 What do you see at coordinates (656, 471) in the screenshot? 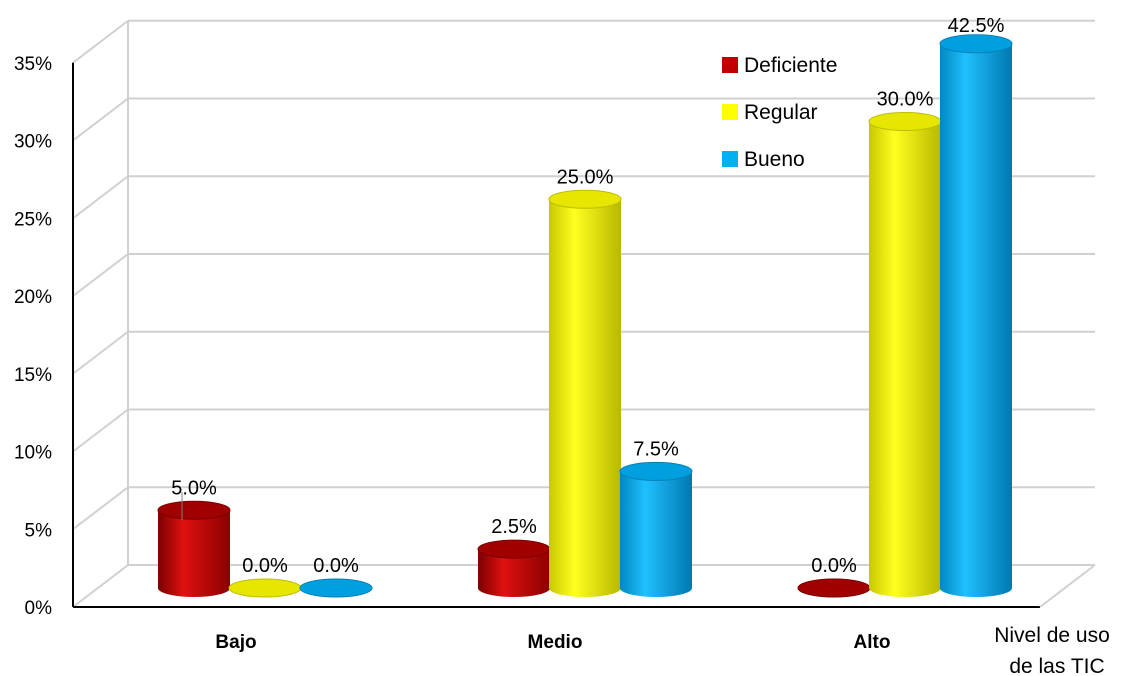
I see `bar-top-bueno-medio` at bounding box center [656, 471].